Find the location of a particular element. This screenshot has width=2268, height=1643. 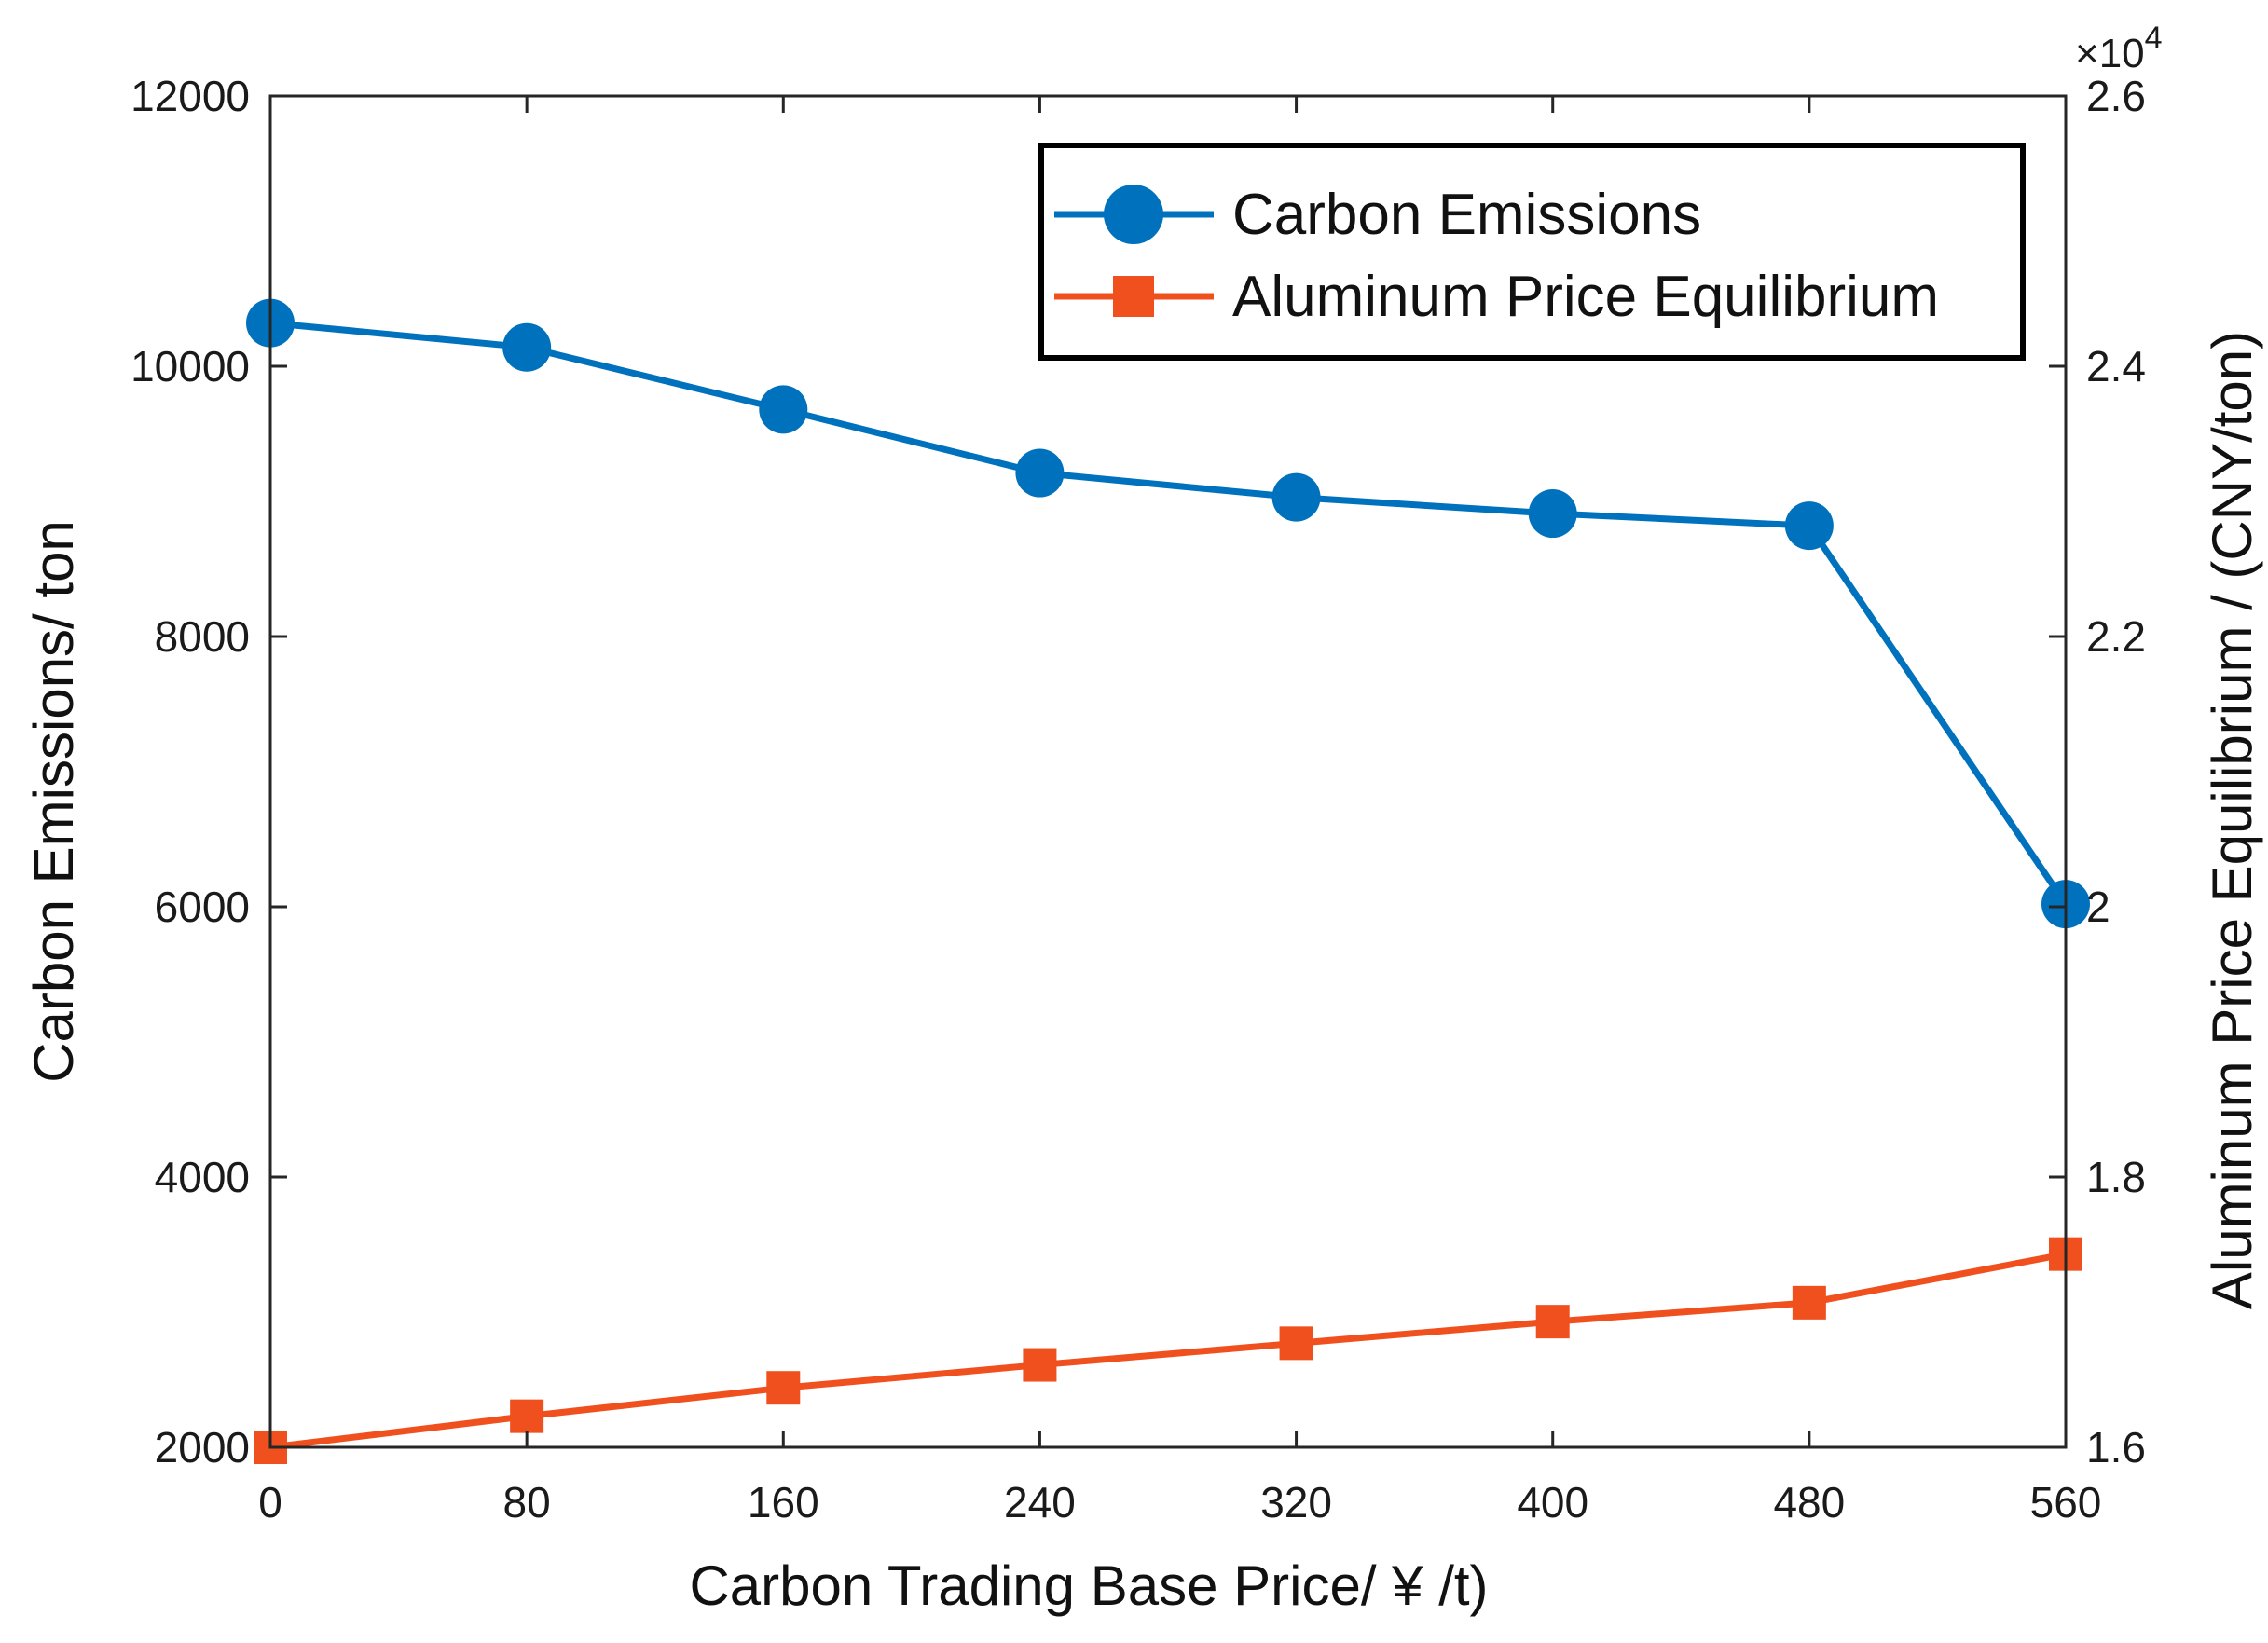

left-y-tick-label: 8000 is located at coordinates (202, 636).